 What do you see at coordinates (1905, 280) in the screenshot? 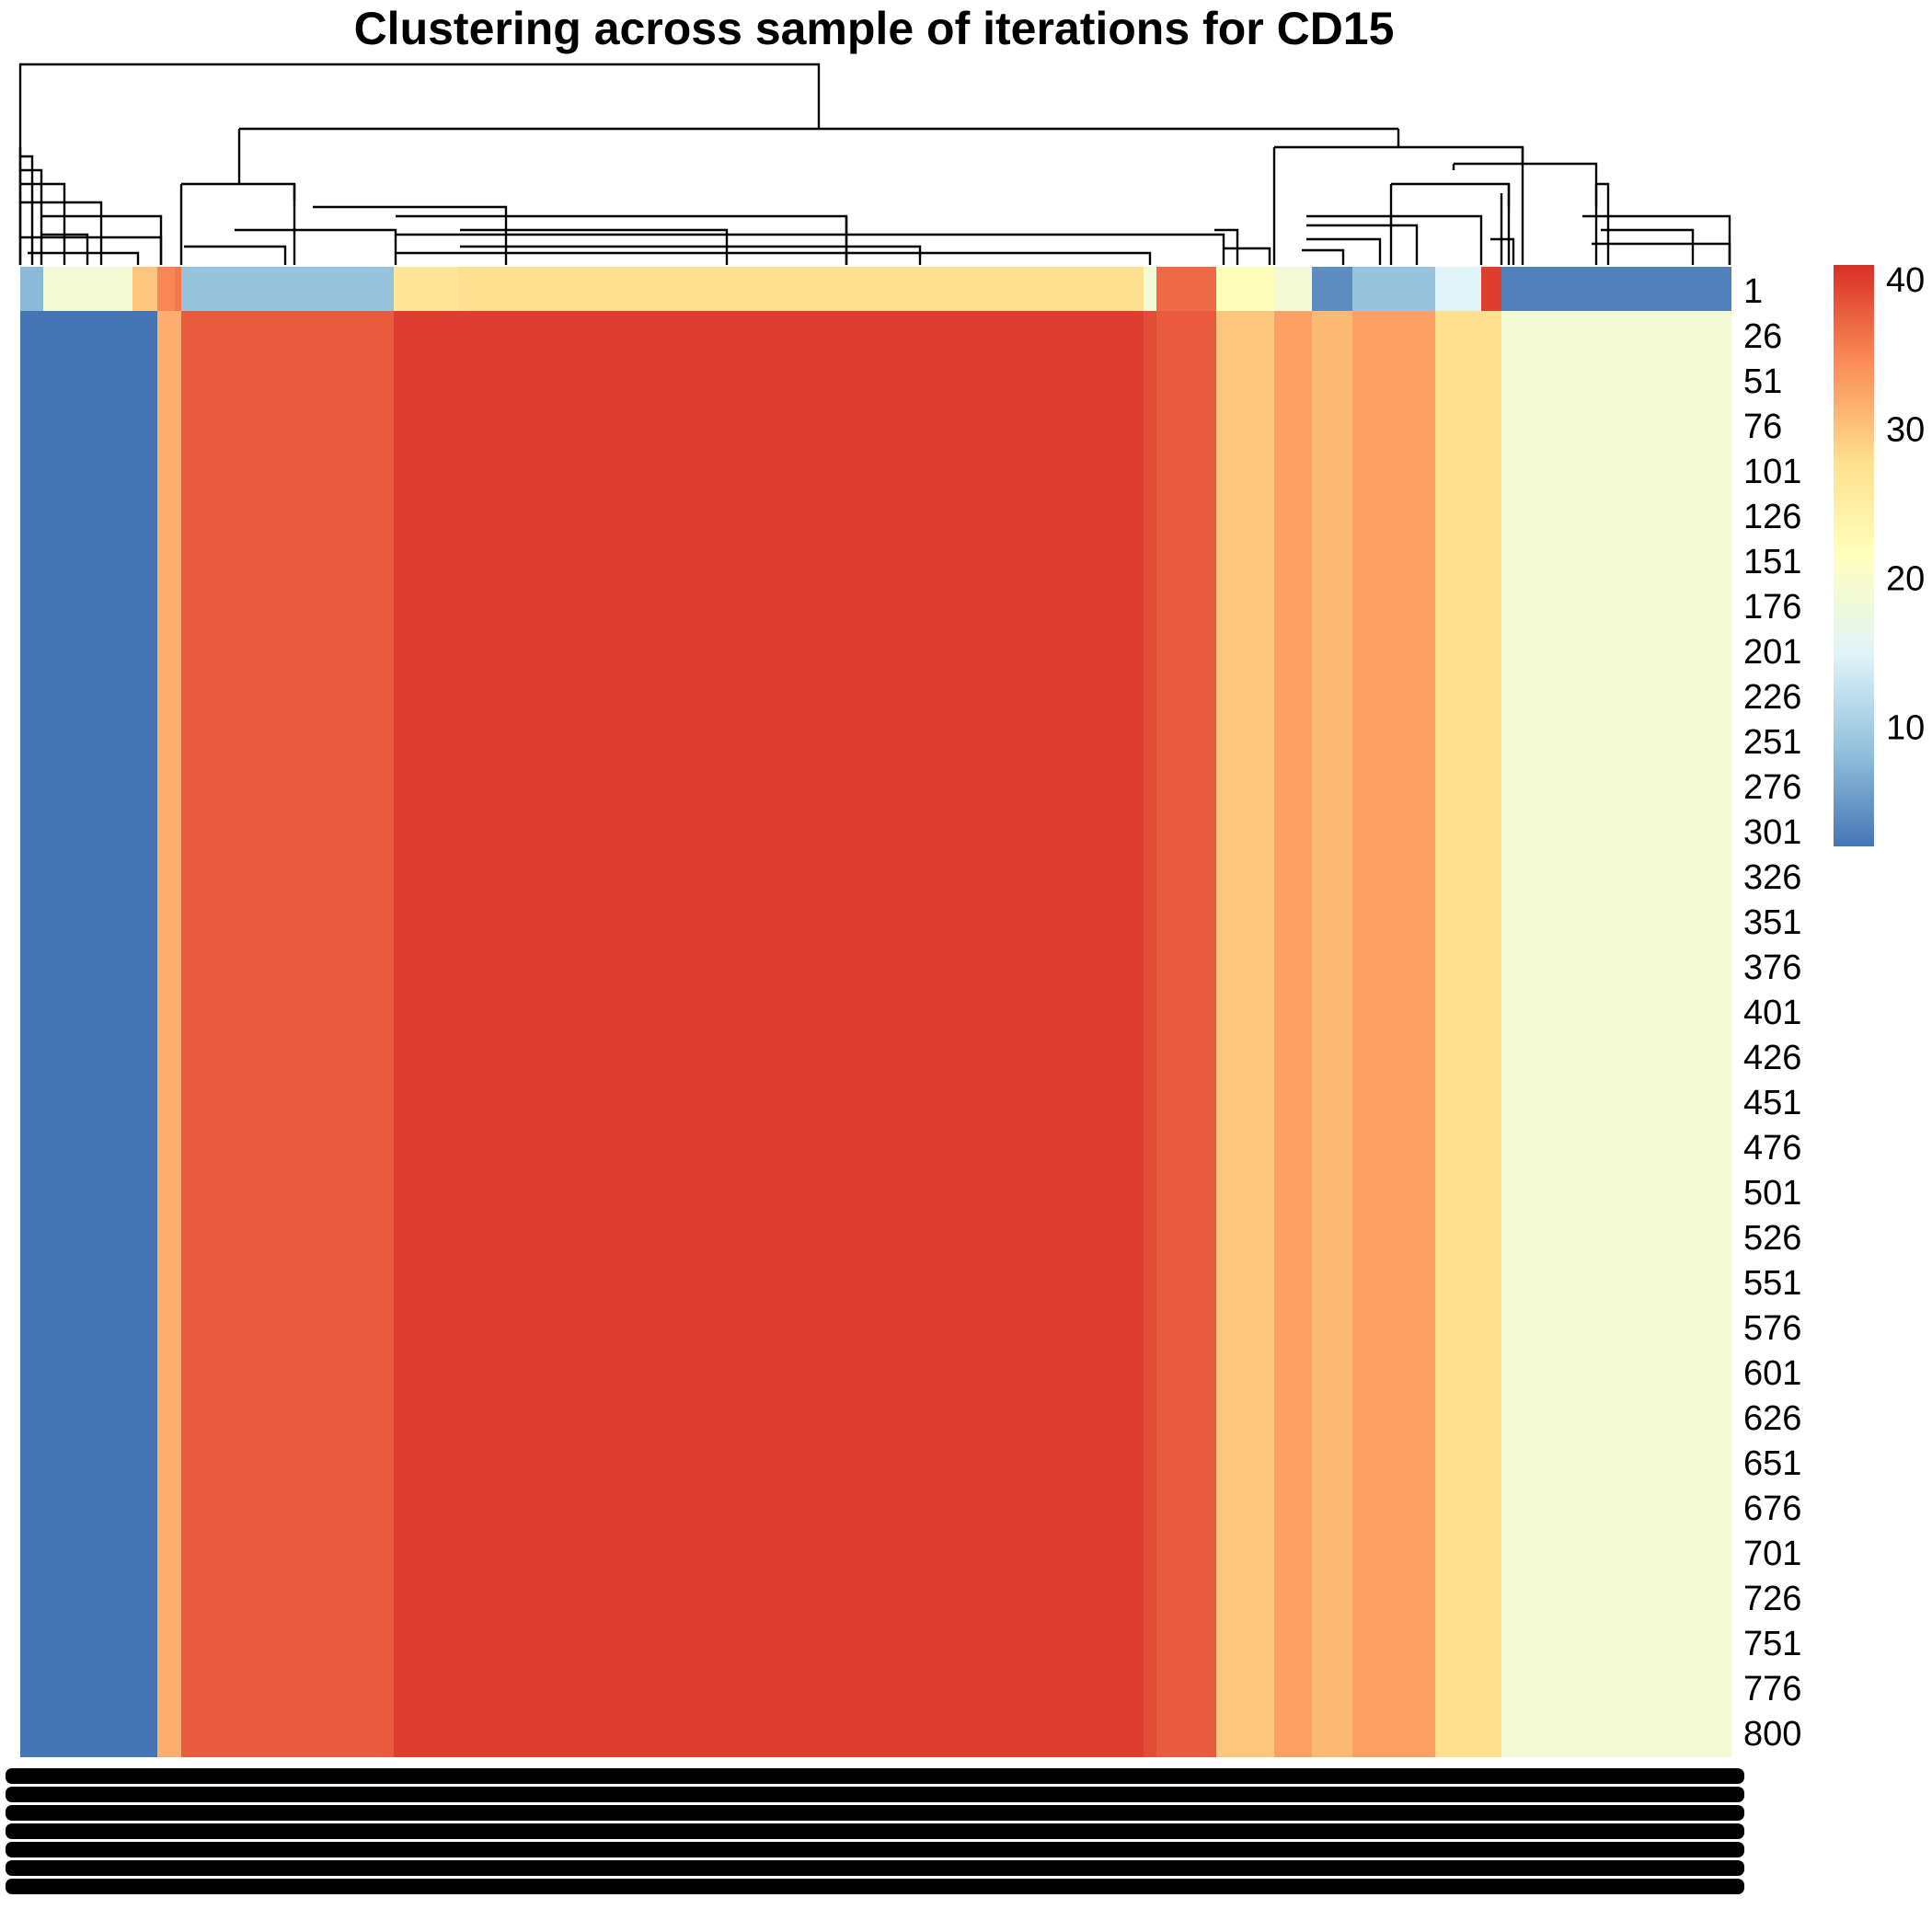
I see `colorbar-tick-label: 40` at bounding box center [1905, 280].